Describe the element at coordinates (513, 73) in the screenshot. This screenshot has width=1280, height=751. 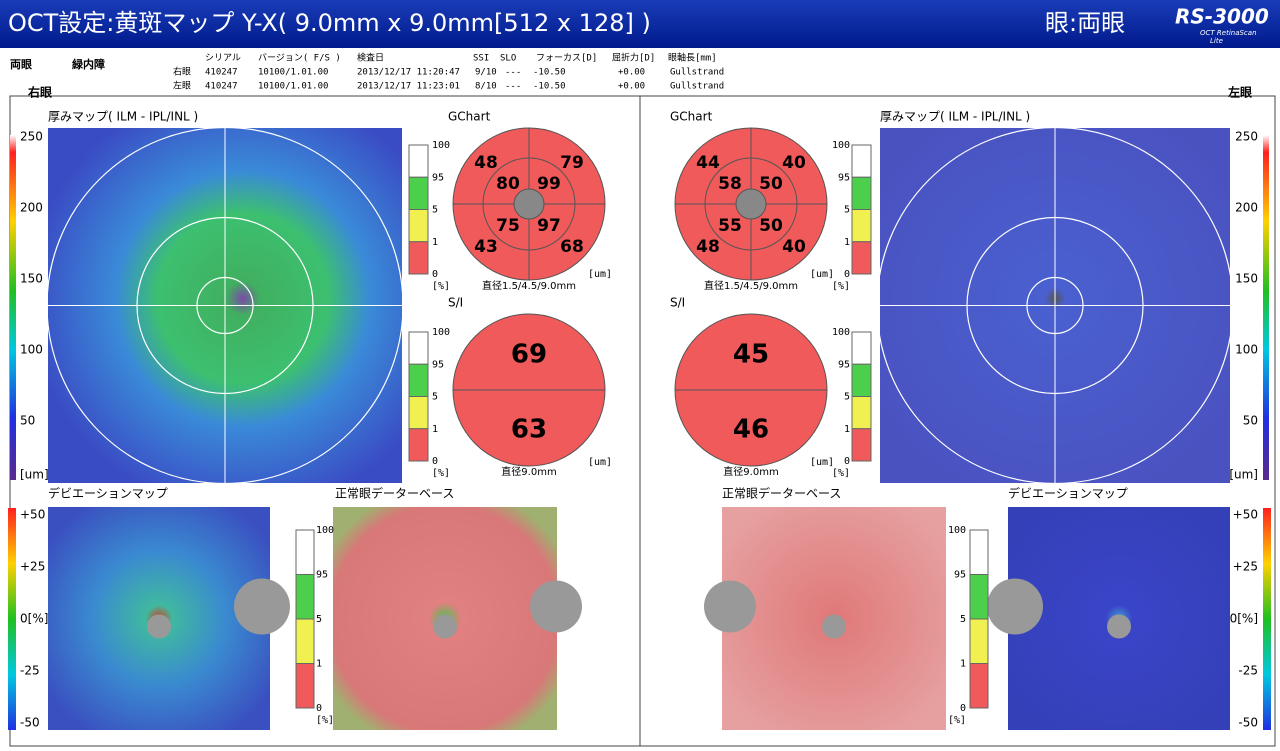
I see `exam-cell: ---` at that location.